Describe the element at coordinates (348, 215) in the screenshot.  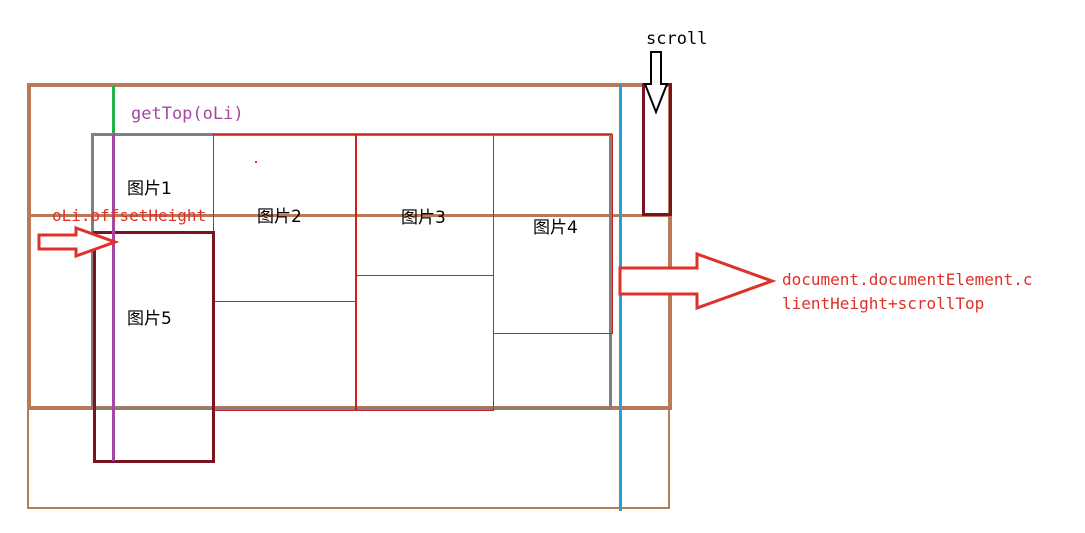
I see `viewport-divider-line` at that location.